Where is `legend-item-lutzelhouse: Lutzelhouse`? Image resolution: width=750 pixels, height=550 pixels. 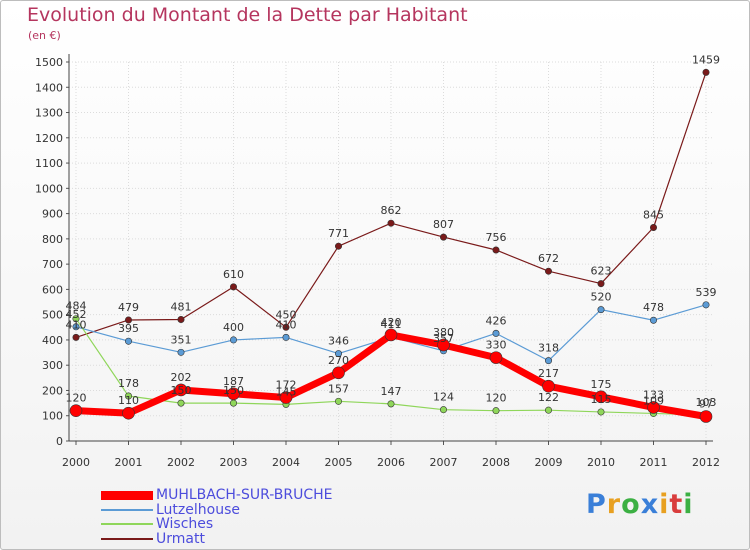 legend-item-lutzelhouse: Lutzelhouse is located at coordinates (170, 510).